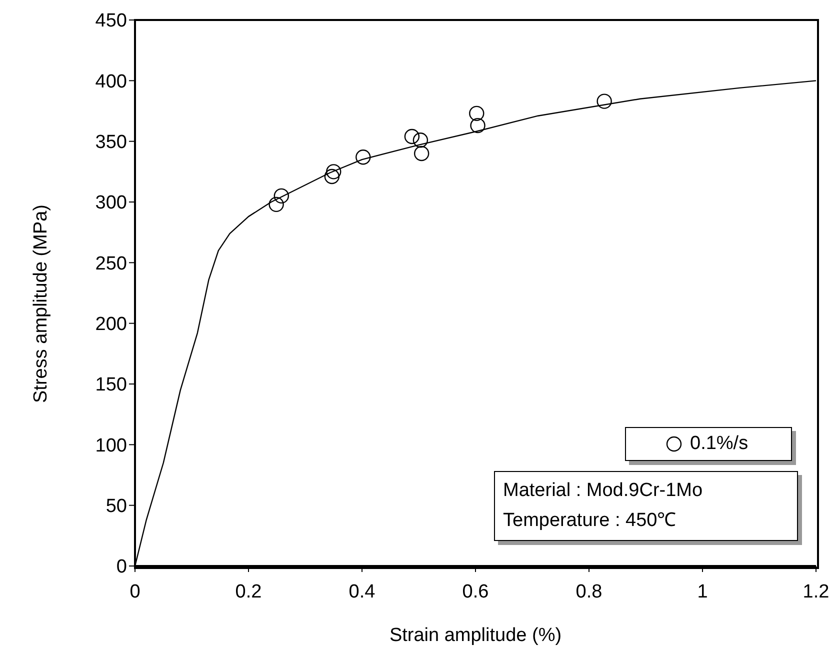 The width and height of the screenshot is (838, 671). I want to click on y-axis-title: Stress amplitude (MPa), so click(41, 303).